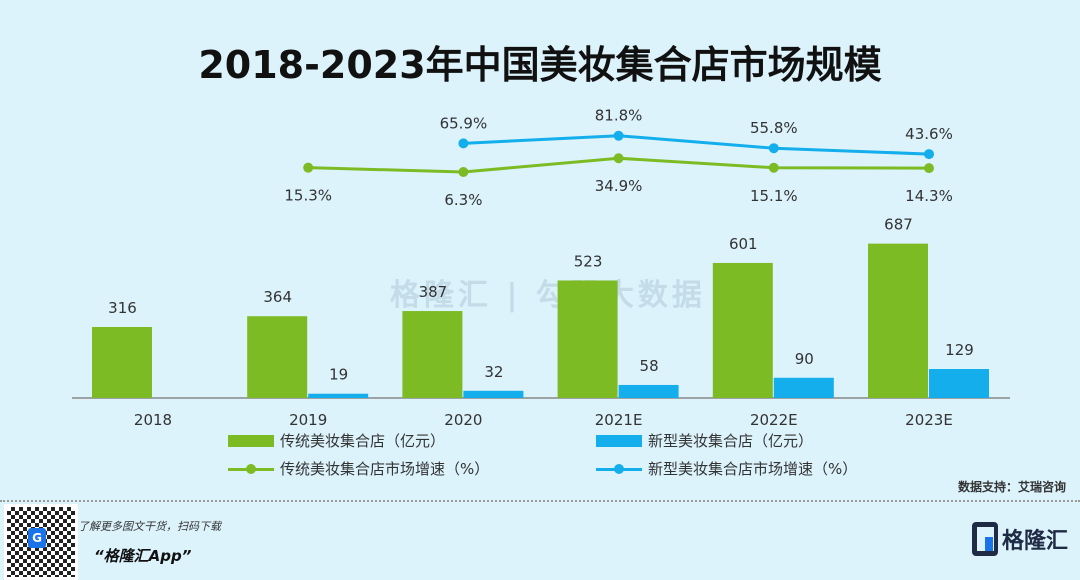 This screenshot has height=580, width=1080. What do you see at coordinates (143, 556) in the screenshot?
I see `app-name: “格隆汇App”` at bounding box center [143, 556].